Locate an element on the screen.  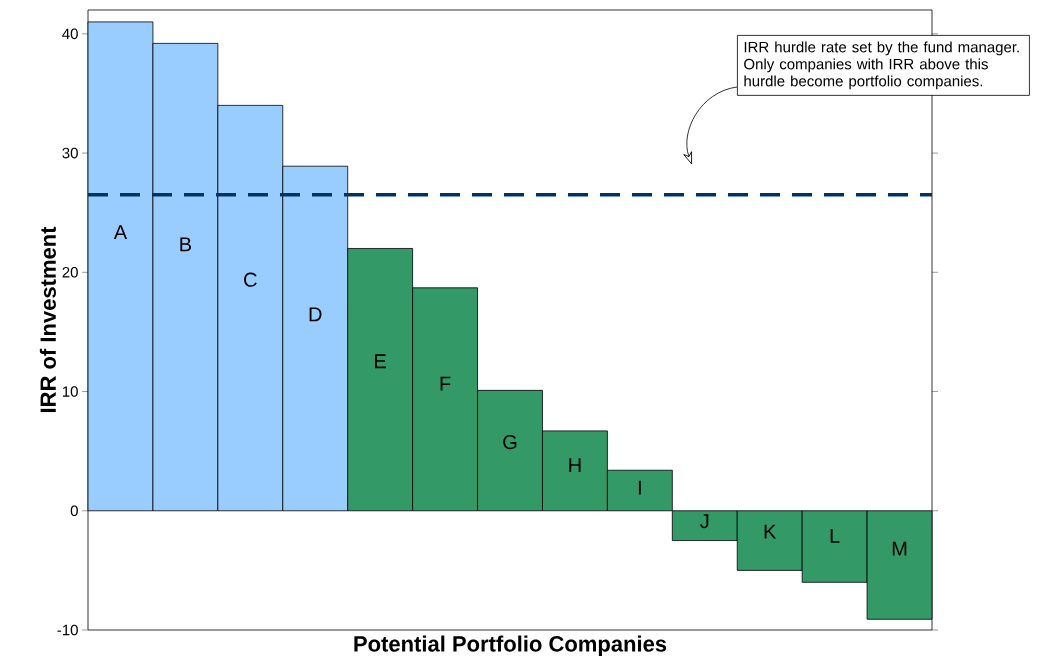
x-tick-label: I is located at coordinates (639, 487).